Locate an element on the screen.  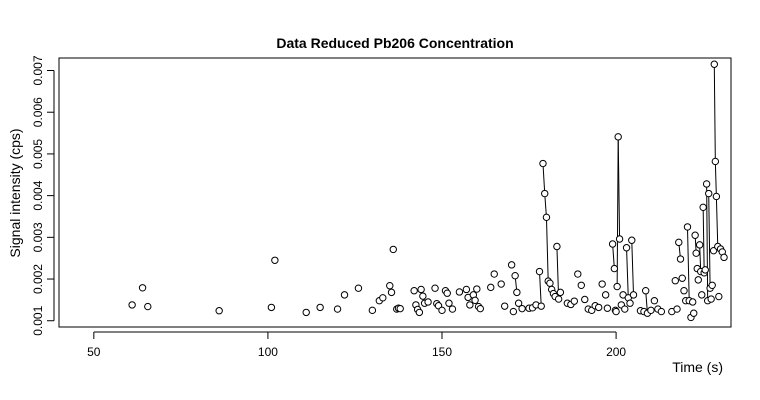
y-axis-label: Signal intensity (cps) is located at coordinates (15, 192).